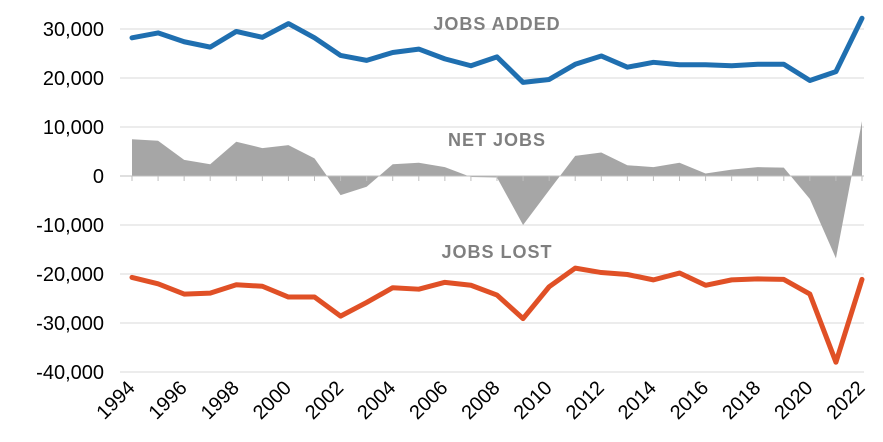 The width and height of the screenshot is (883, 442). I want to click on net-jobs-label: NET JOBS, so click(497, 140).